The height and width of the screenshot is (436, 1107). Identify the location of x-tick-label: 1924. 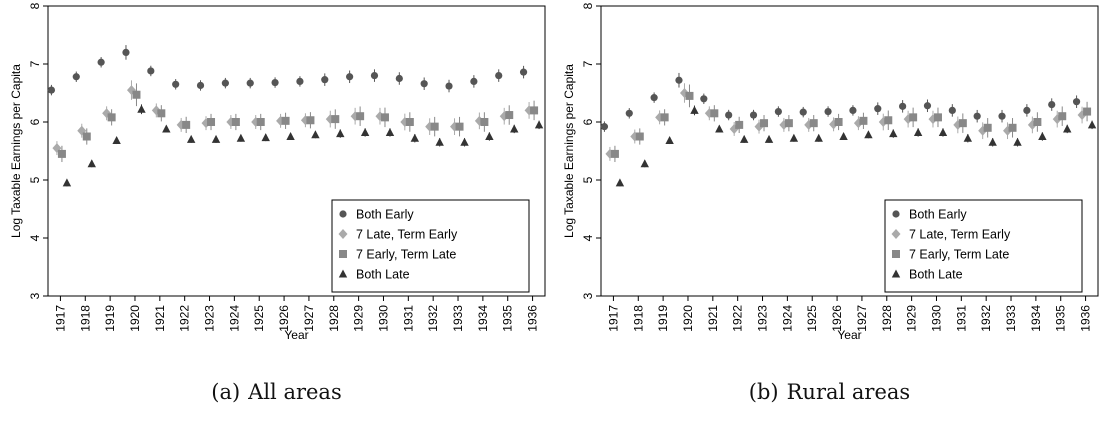
(787, 318).